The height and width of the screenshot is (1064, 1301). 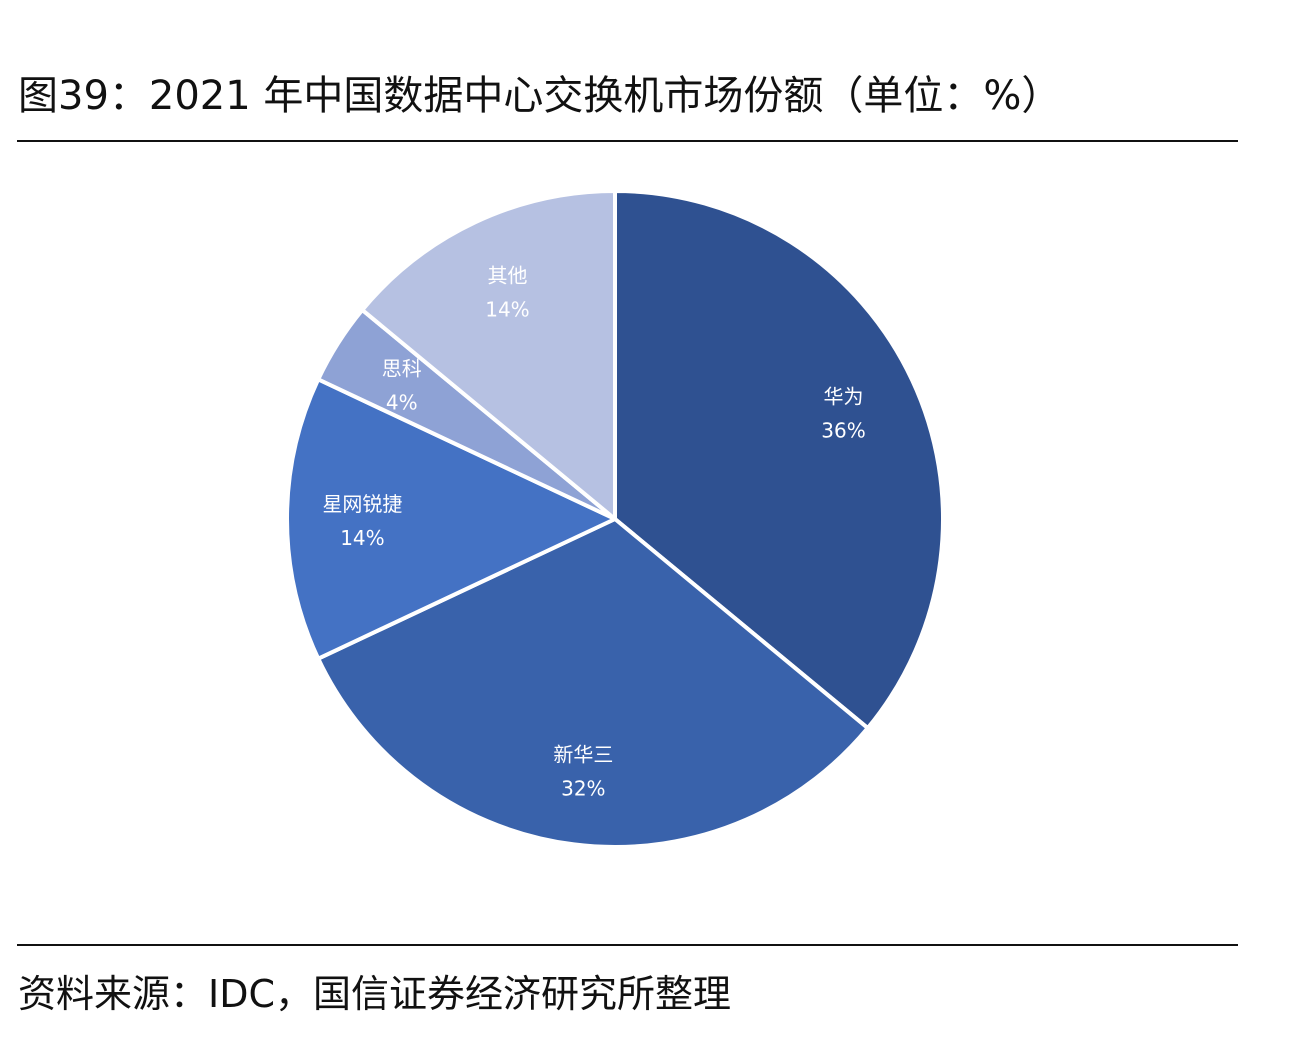 What do you see at coordinates (507, 275) in the screenshot?
I see `slice-category-label: 其他` at bounding box center [507, 275].